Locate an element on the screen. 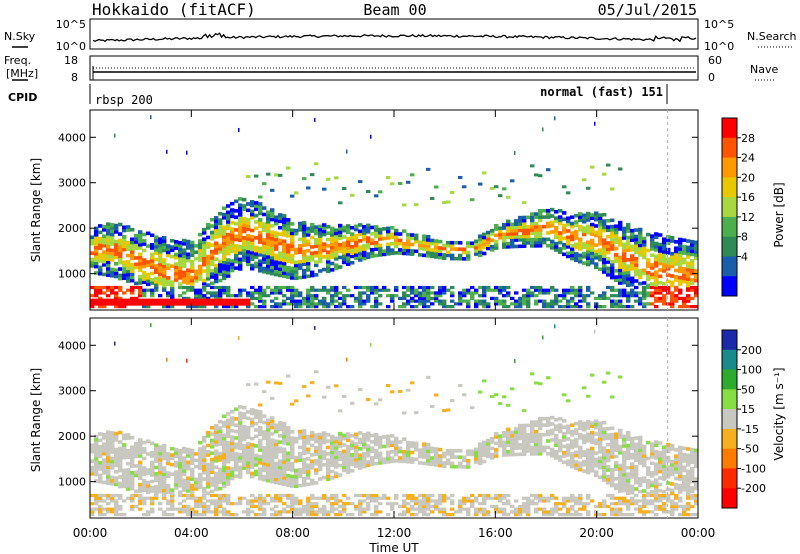  nsky-tick-top: 10^5 is located at coordinates (71, 24).